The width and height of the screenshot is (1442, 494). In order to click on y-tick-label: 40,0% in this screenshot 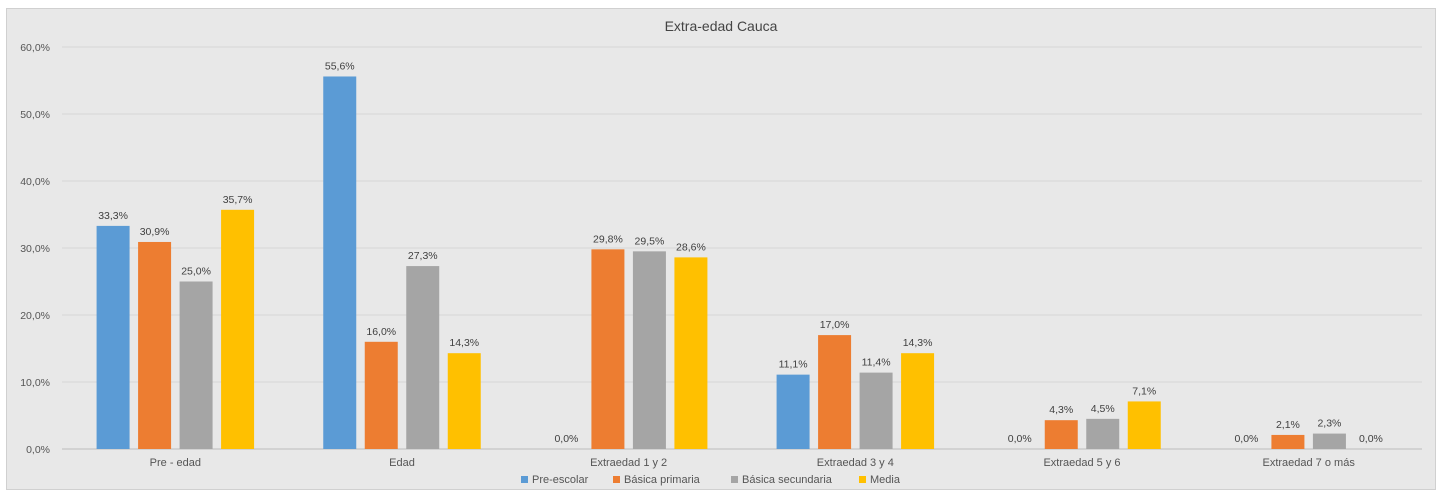, I will do `click(35, 182)`.